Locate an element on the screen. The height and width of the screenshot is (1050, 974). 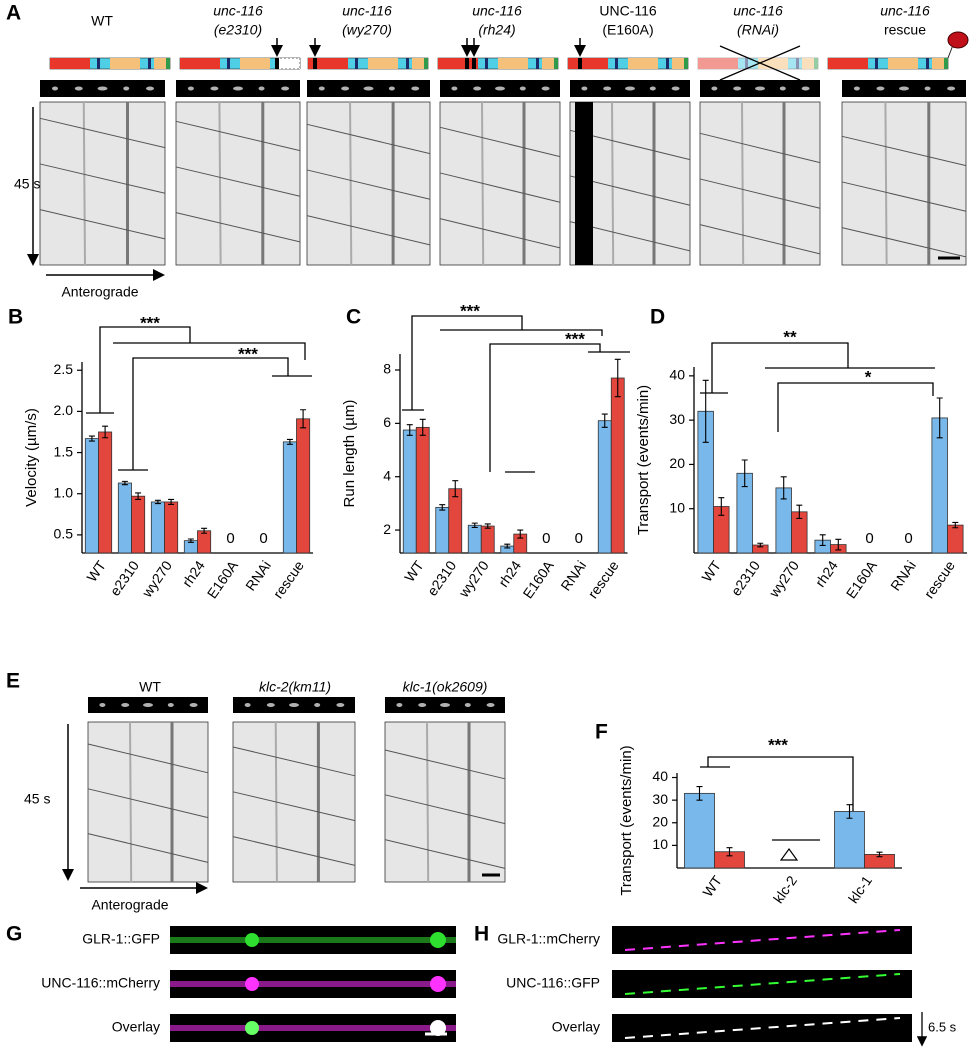
tag-stem is located at coordinates (950, 51).